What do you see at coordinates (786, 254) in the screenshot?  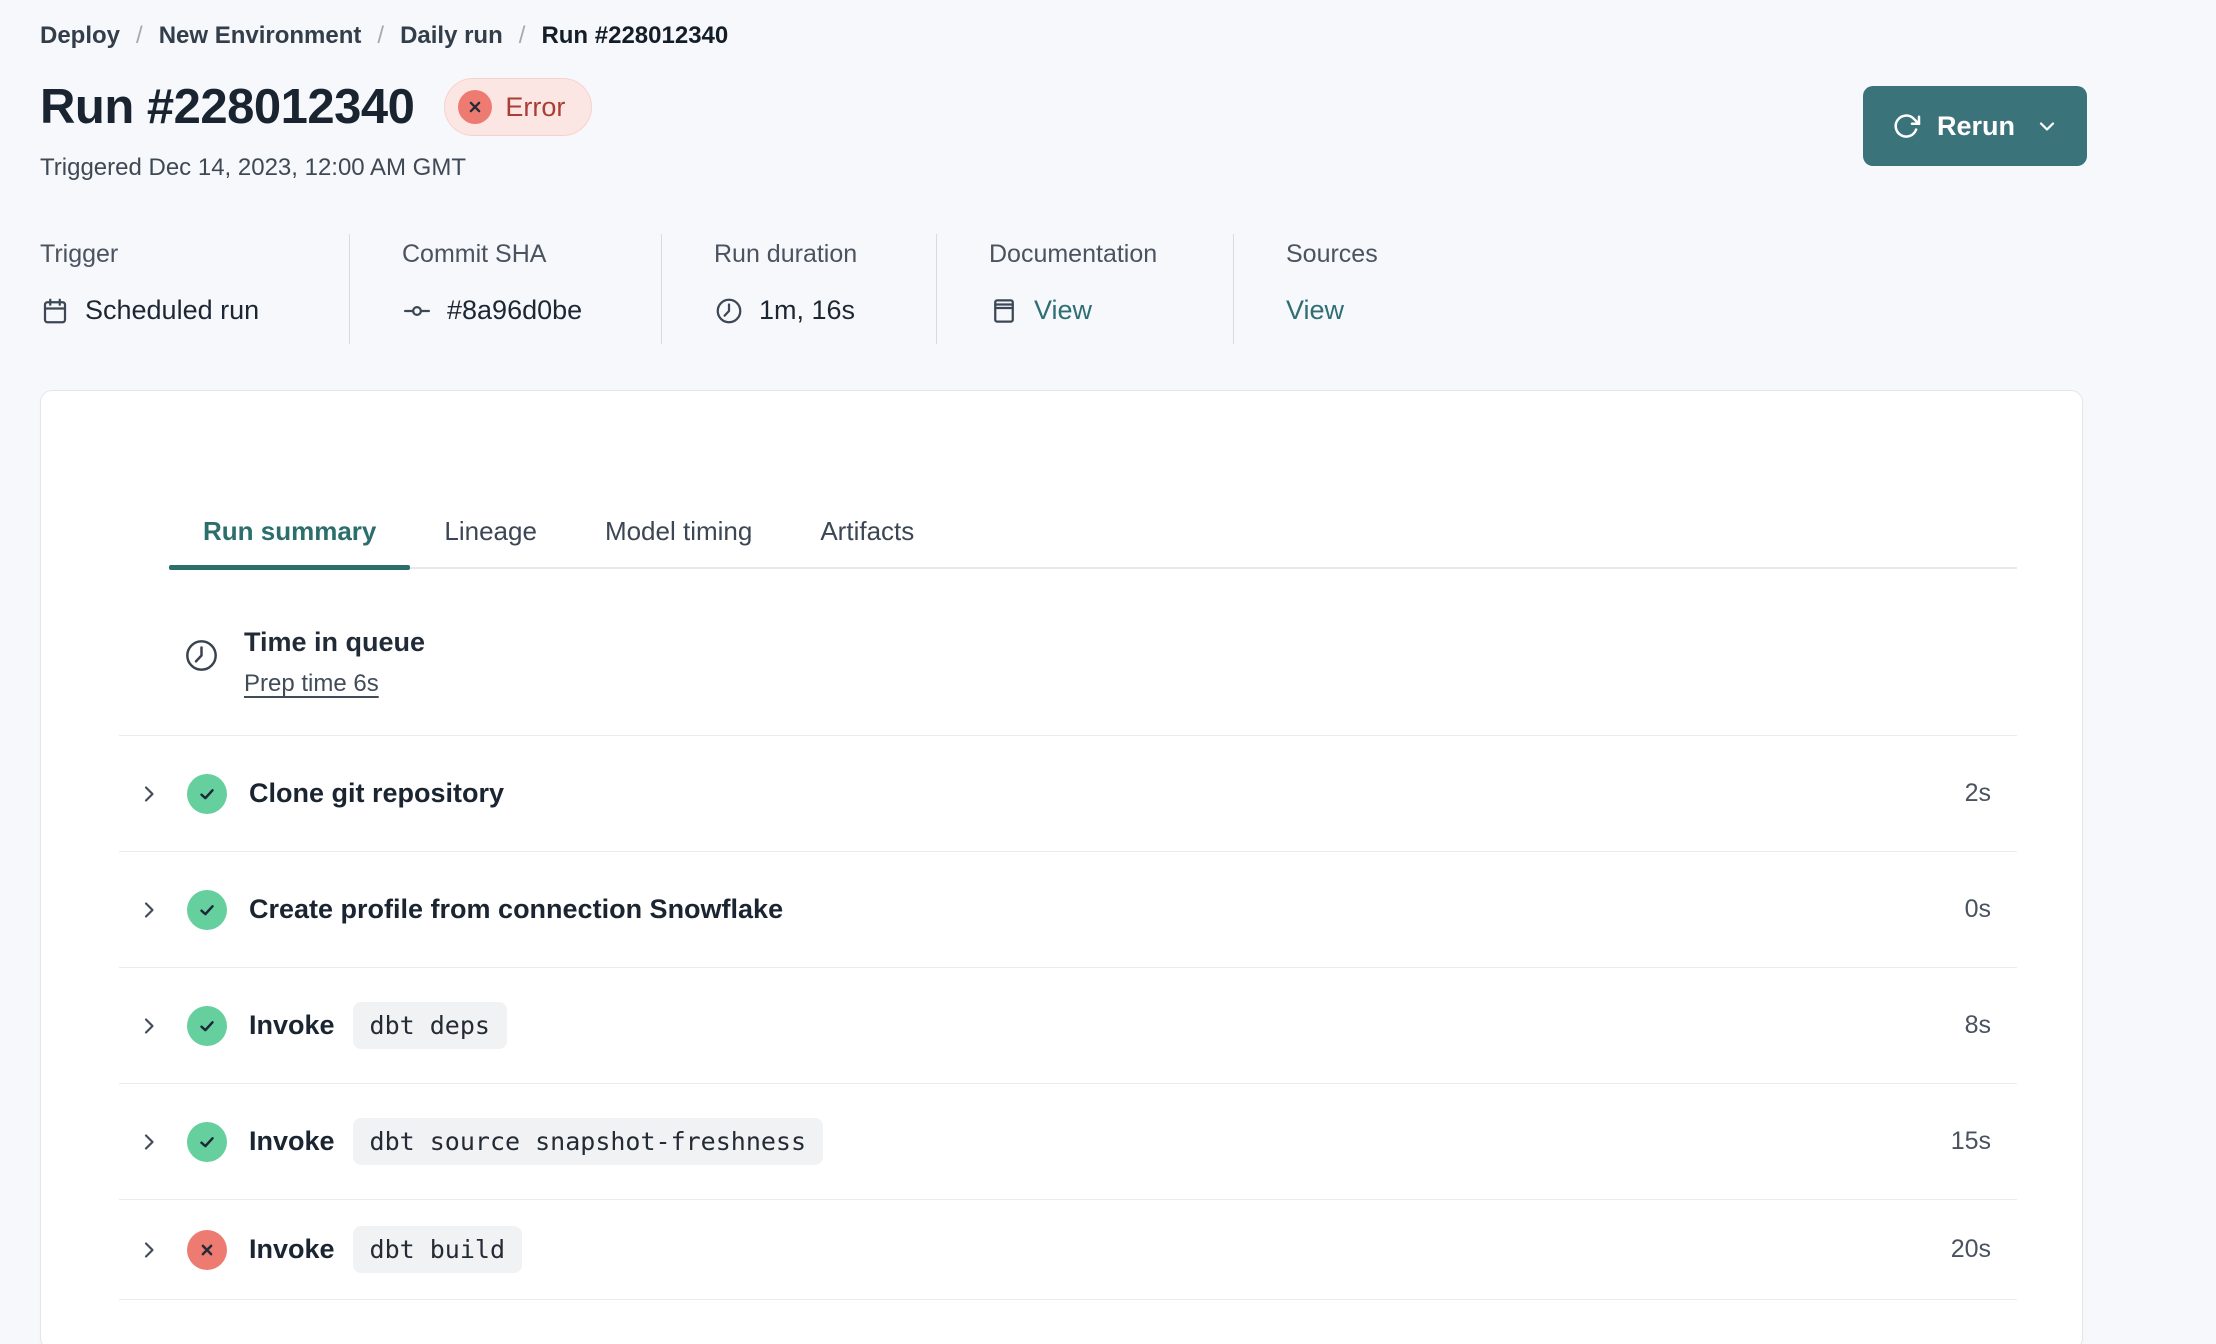 I see `meta-label: Run duration` at bounding box center [786, 254].